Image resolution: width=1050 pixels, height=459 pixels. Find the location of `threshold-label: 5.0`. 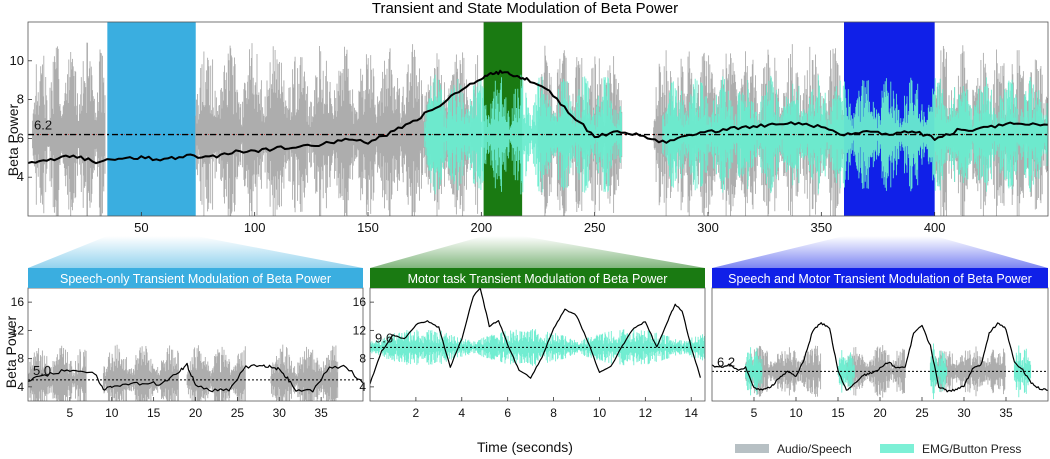

threshold-label: 5.0 is located at coordinates (42, 370).